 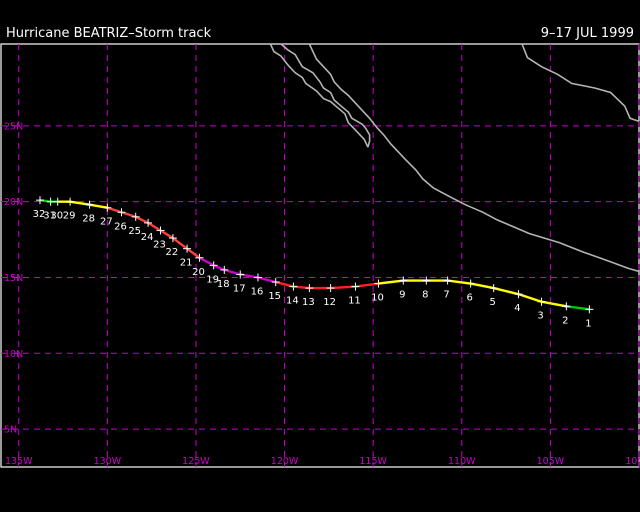 I want to click on lon-tick-label: 115W, so click(x=373, y=461).